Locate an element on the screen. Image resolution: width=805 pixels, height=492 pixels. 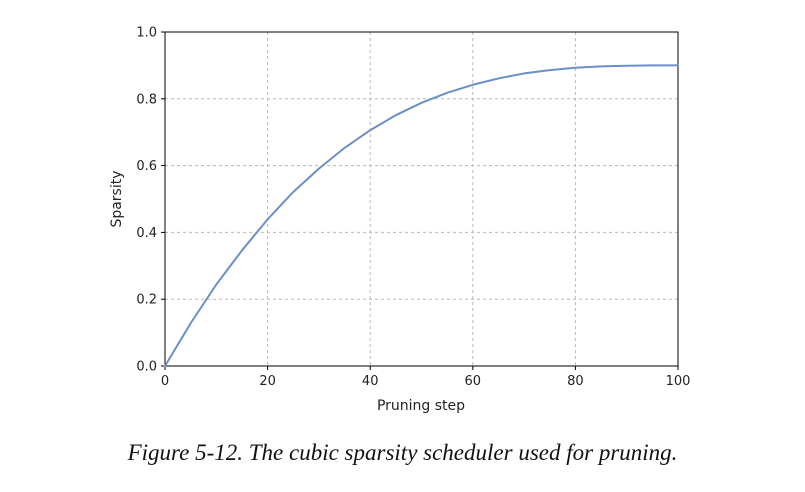
y-tick-label: 0.6 is located at coordinates (146, 166).